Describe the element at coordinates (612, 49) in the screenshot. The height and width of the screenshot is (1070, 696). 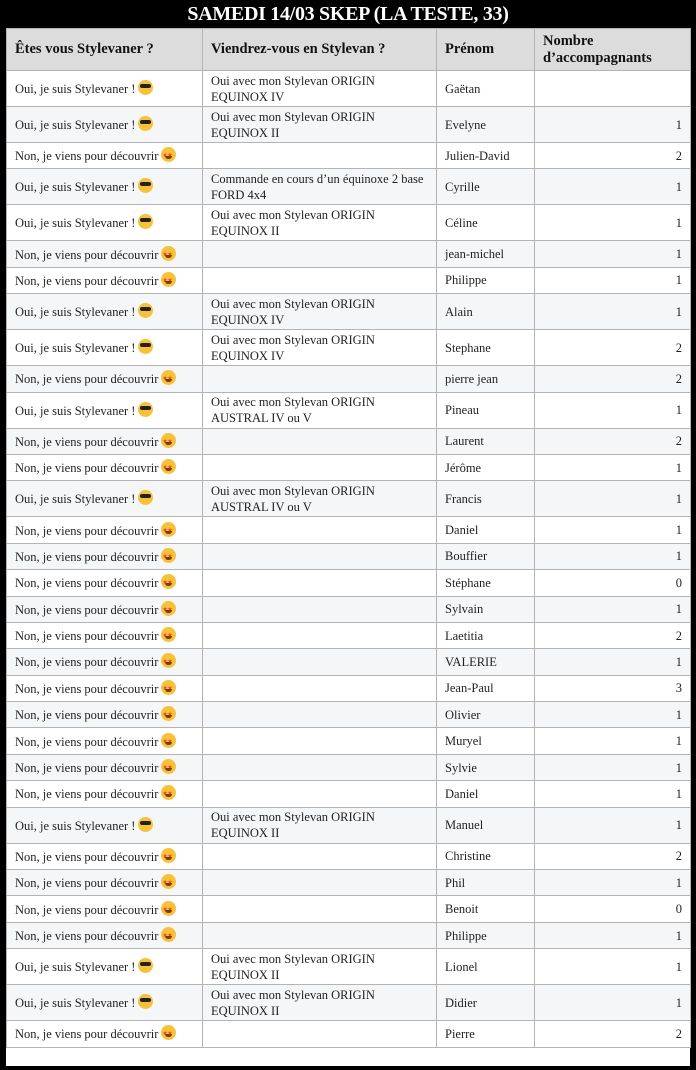
I see `header-nombre: Nombre d’accompagnants` at that location.